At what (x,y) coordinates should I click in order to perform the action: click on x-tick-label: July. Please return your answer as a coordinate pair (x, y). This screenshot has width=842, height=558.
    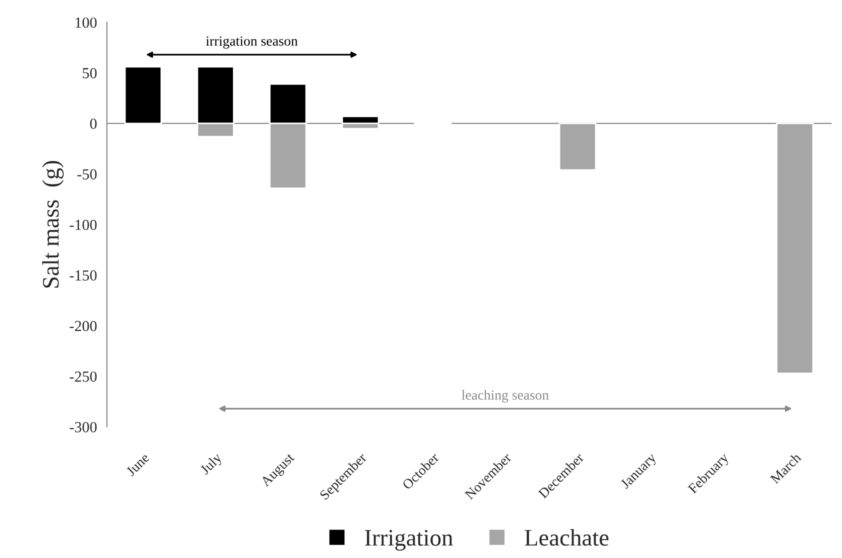
    Looking at the image, I should click on (211, 464).